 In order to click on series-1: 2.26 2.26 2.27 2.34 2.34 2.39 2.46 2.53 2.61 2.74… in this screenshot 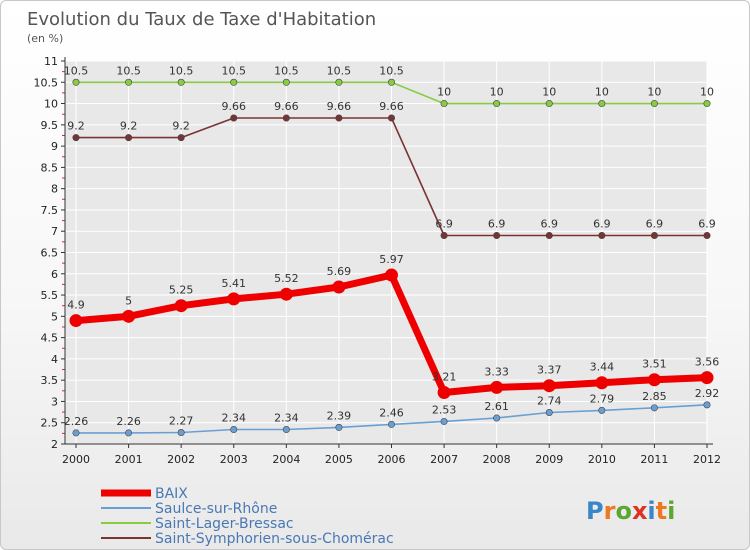, I will do `click(391, 412)`.